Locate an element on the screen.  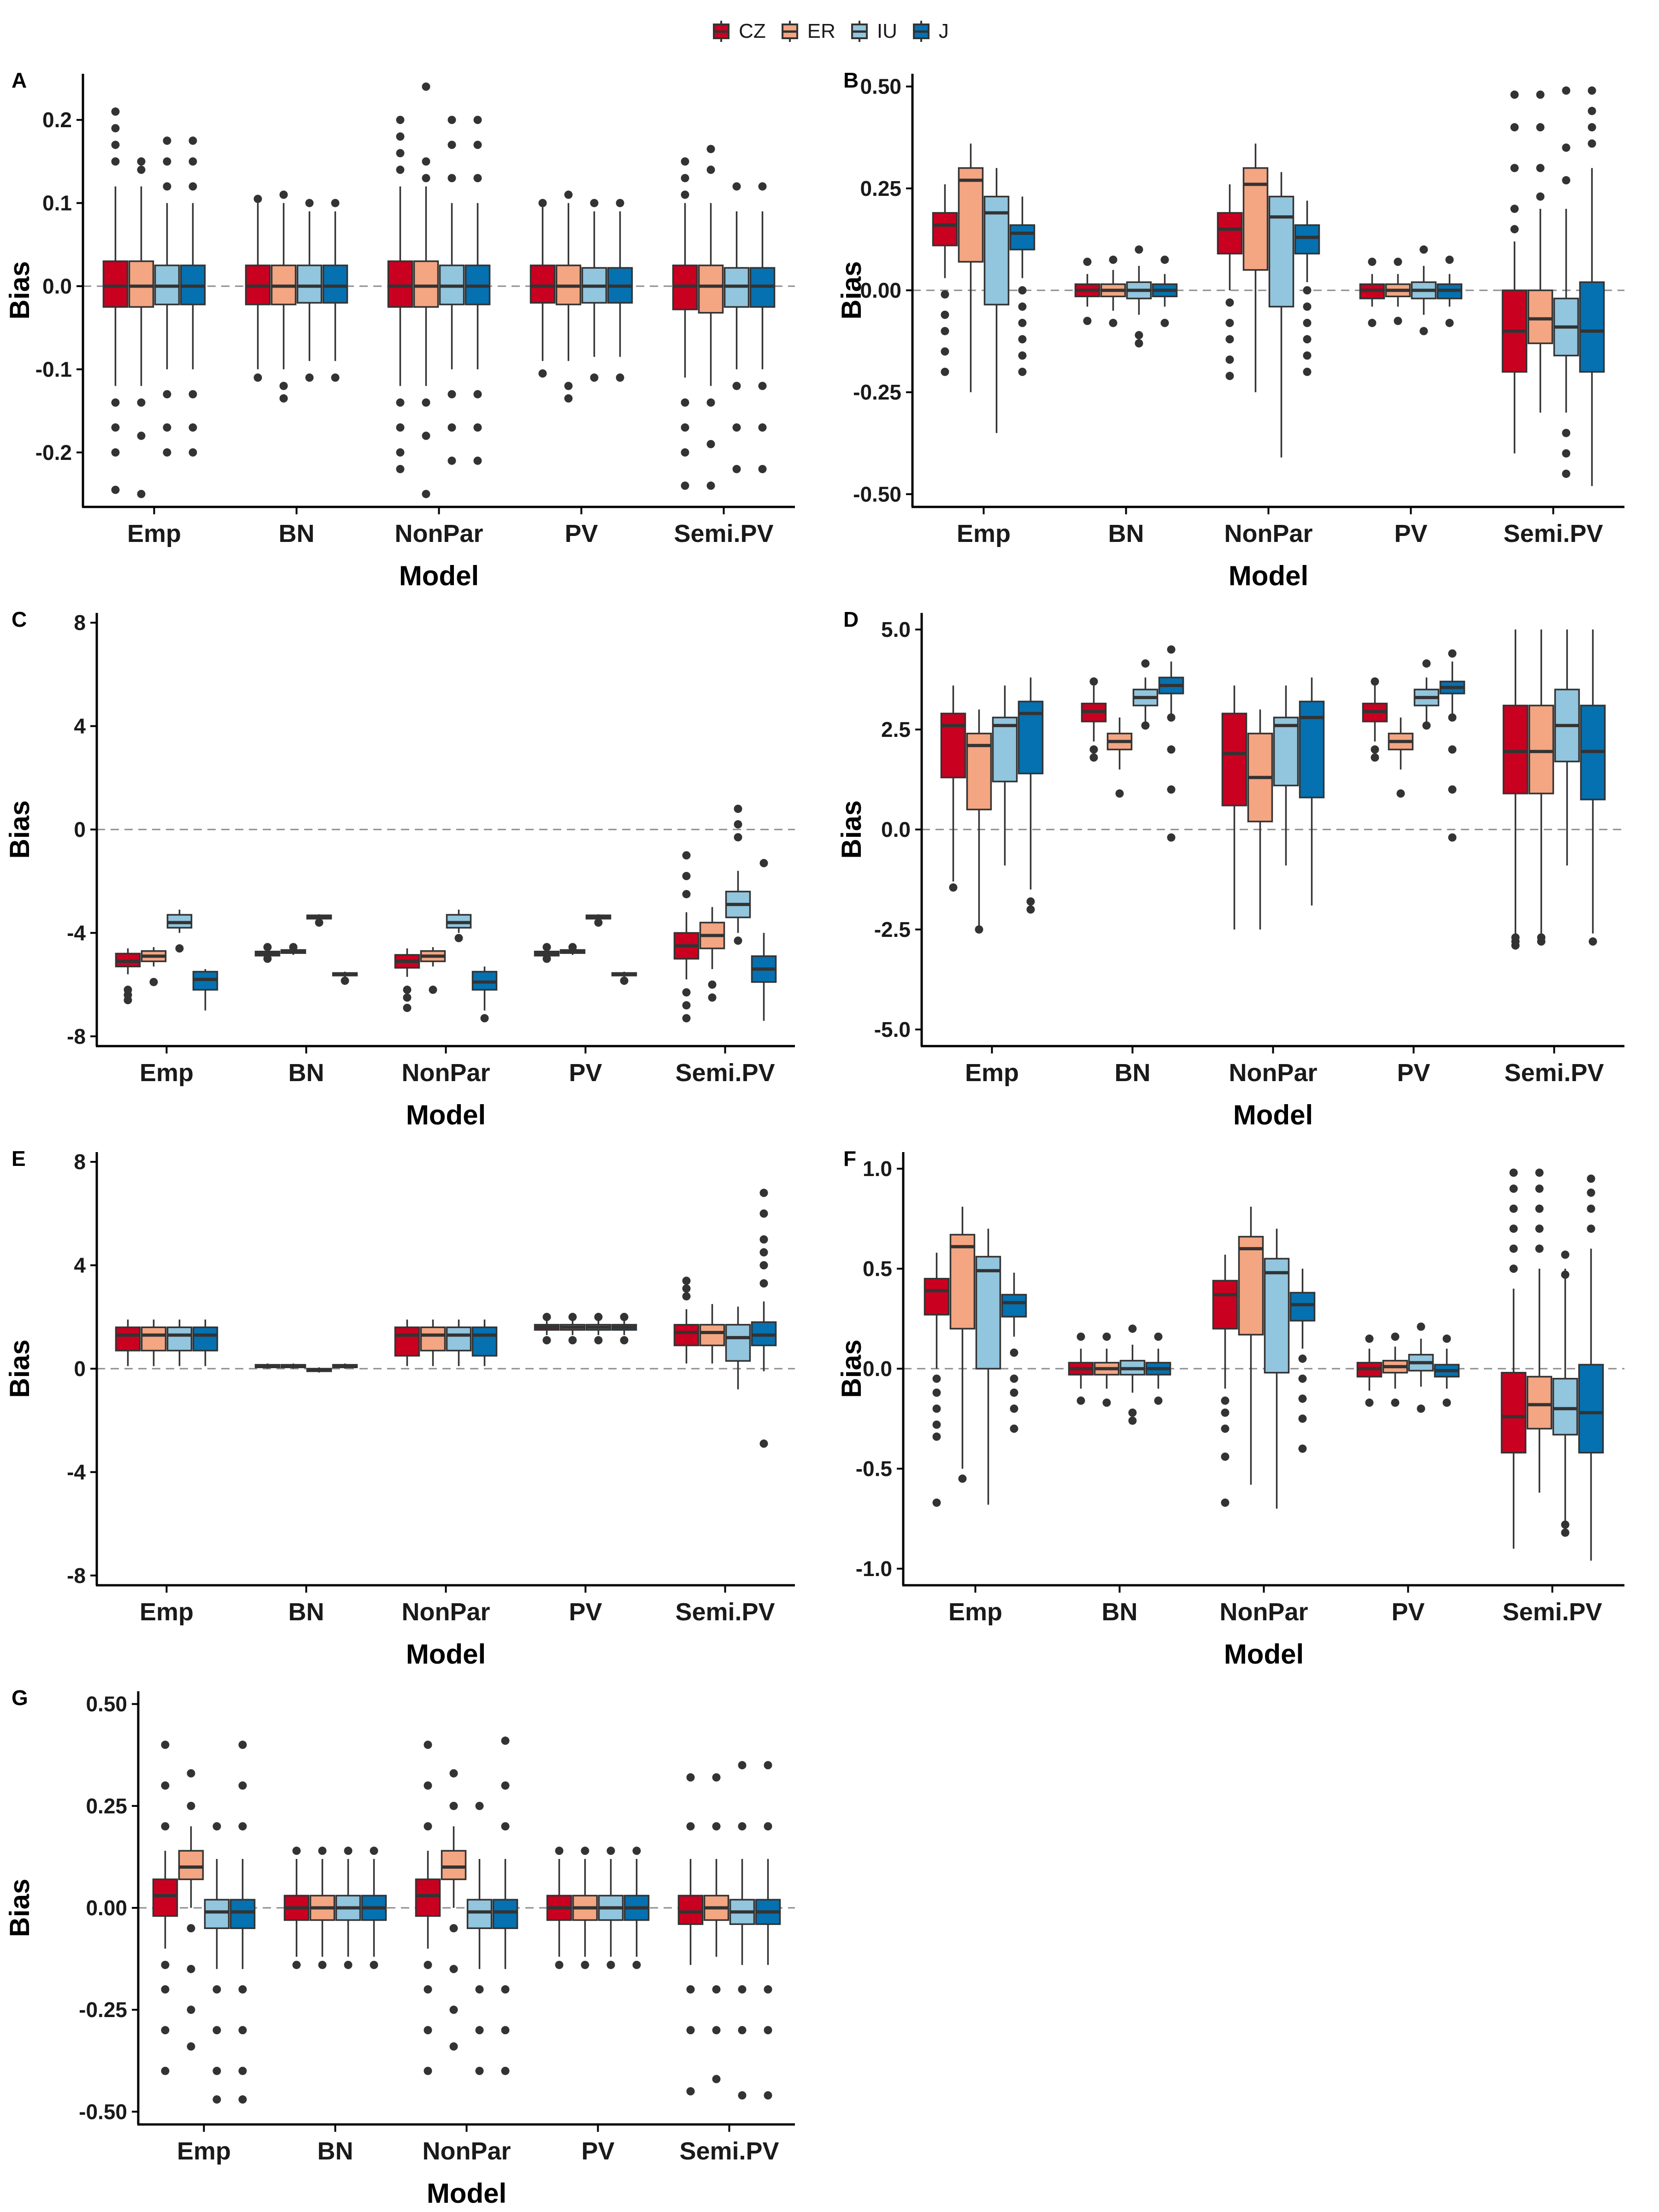
box-cz-nonpar is located at coordinates (407, 980).